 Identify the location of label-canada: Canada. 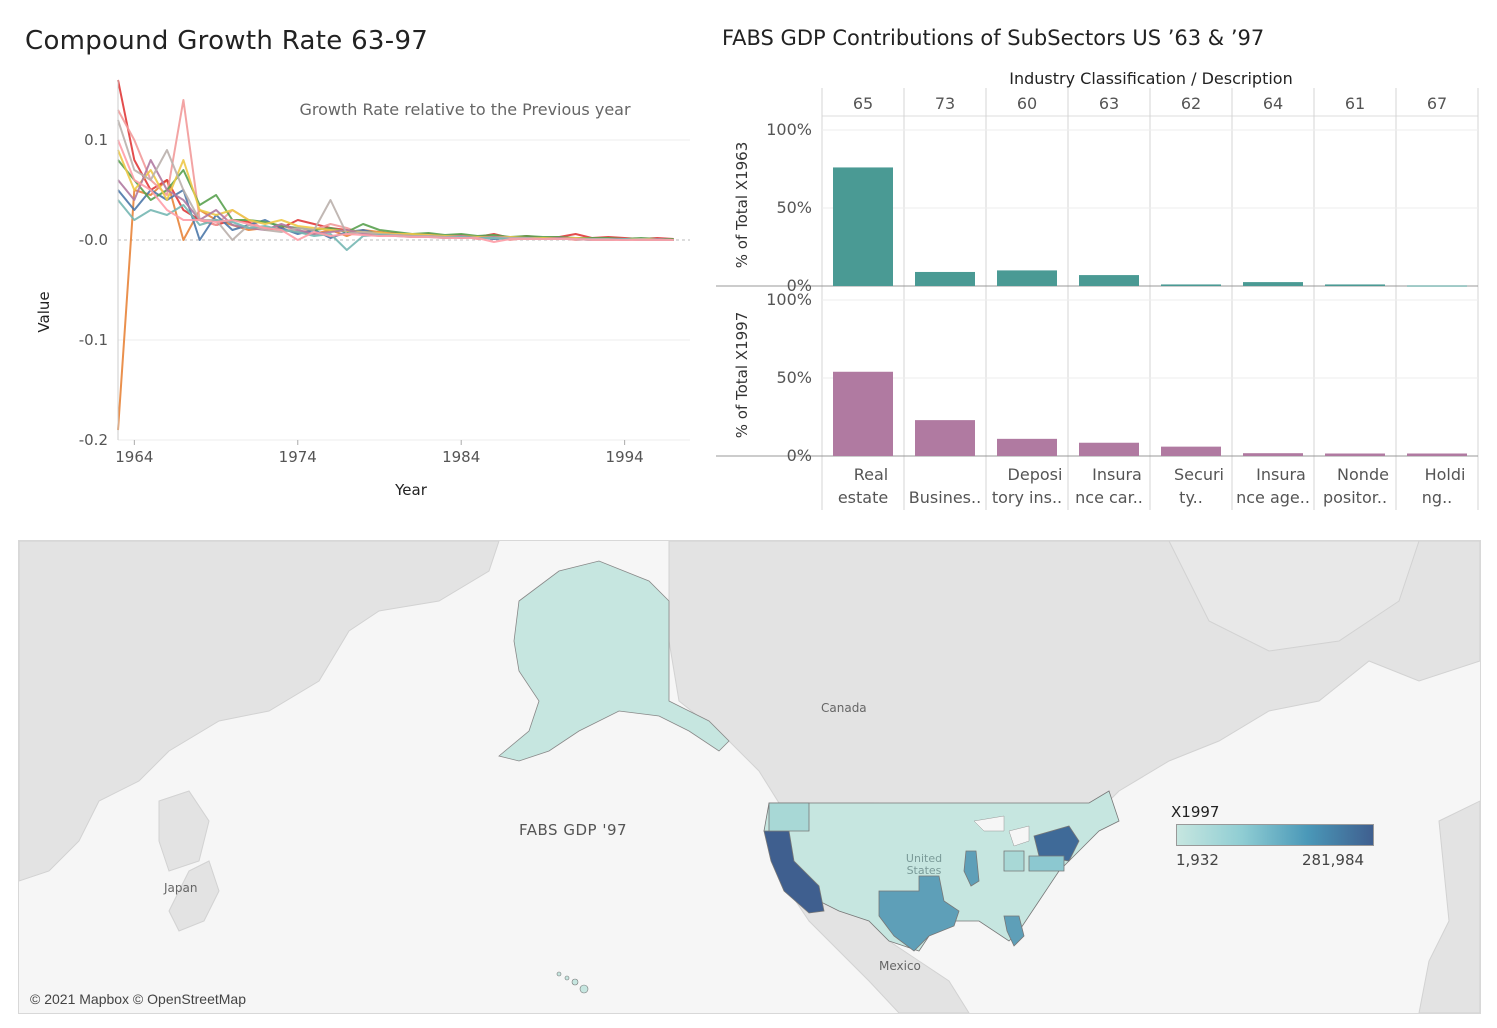
(844, 708).